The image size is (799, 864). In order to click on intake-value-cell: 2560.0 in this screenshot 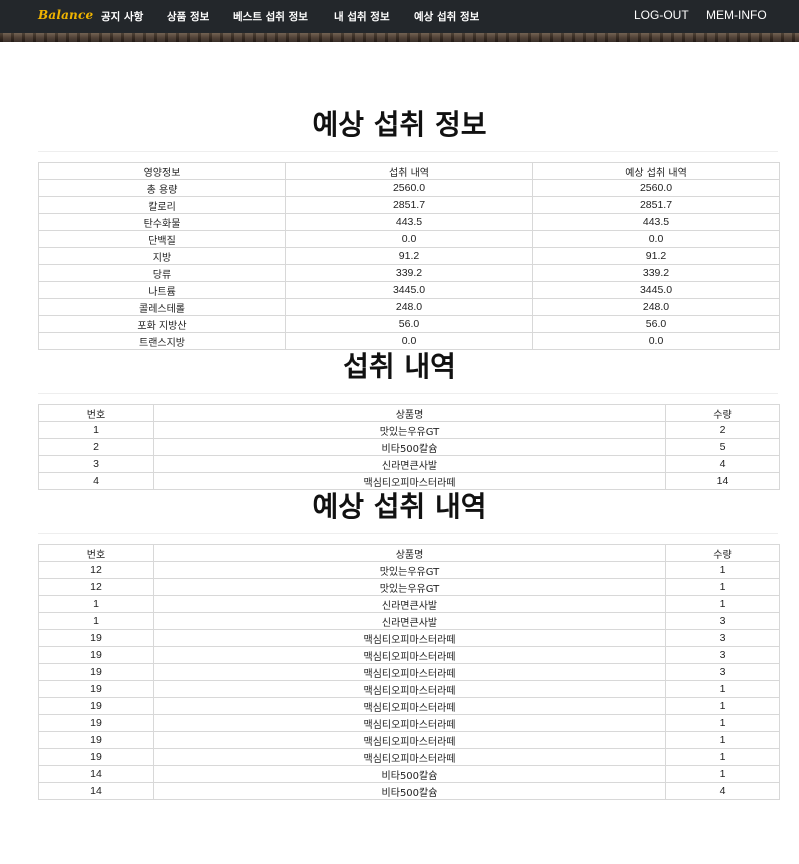, I will do `click(409, 188)`.